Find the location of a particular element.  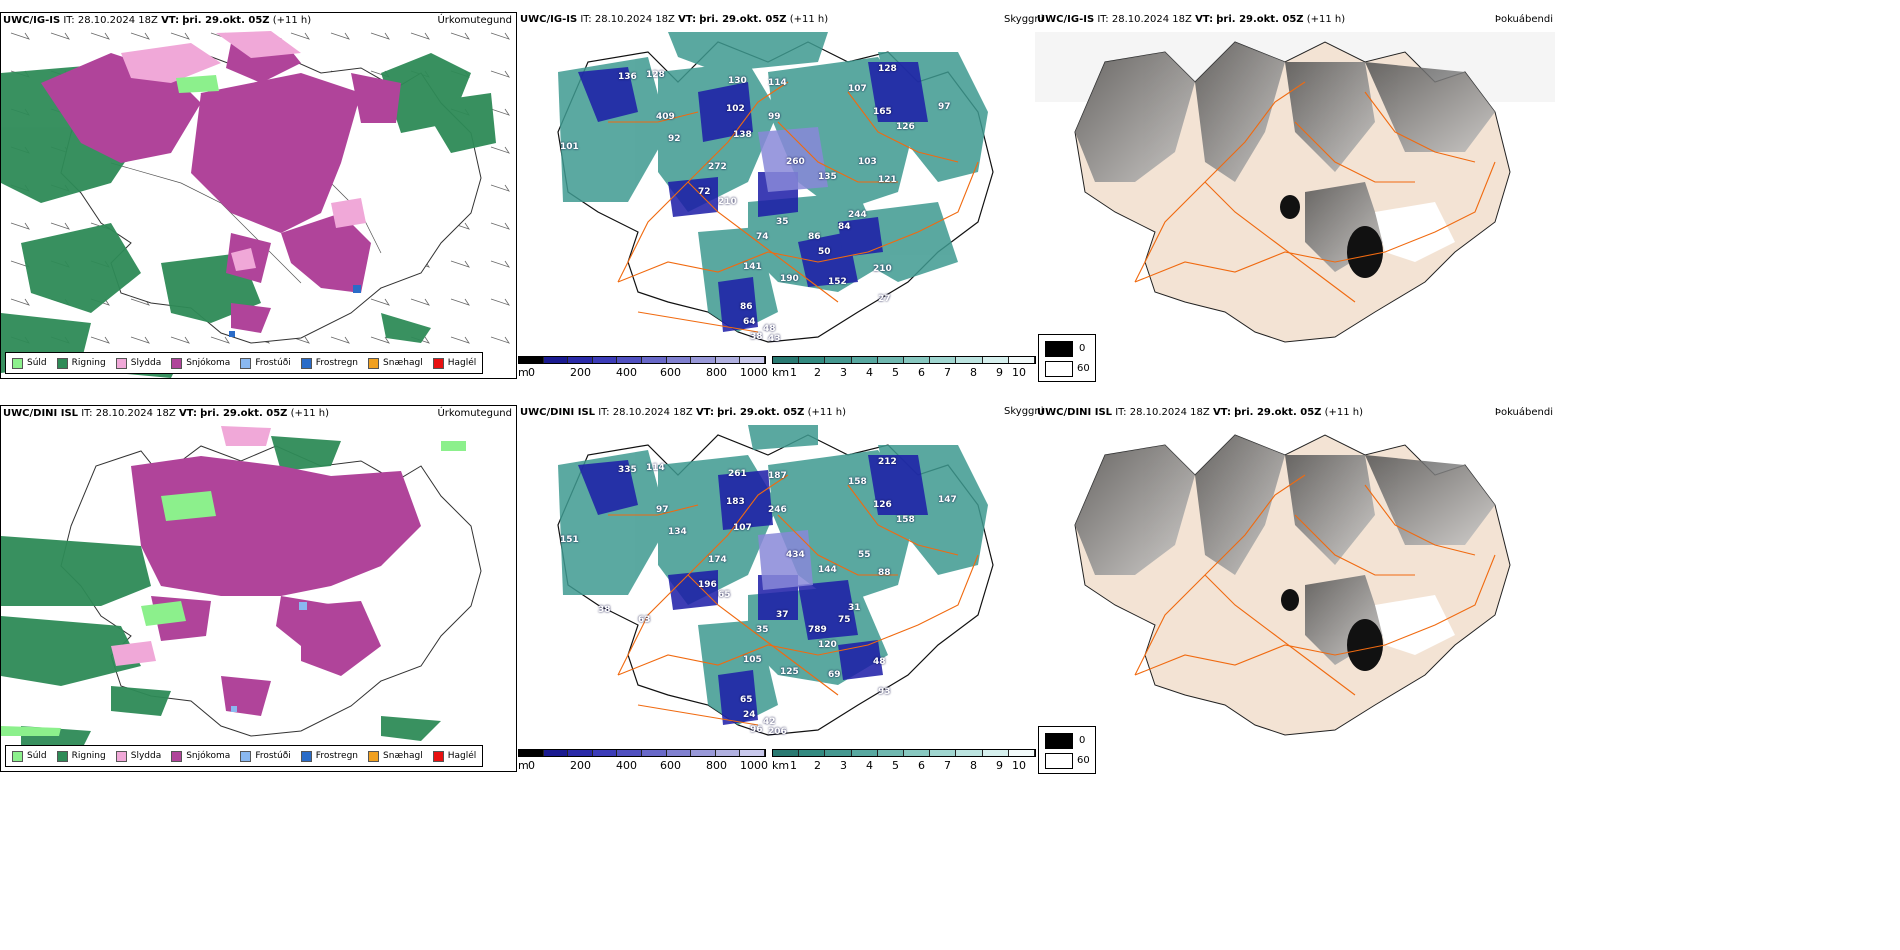

cloud-base-value: 101 is located at coordinates (569, 147).